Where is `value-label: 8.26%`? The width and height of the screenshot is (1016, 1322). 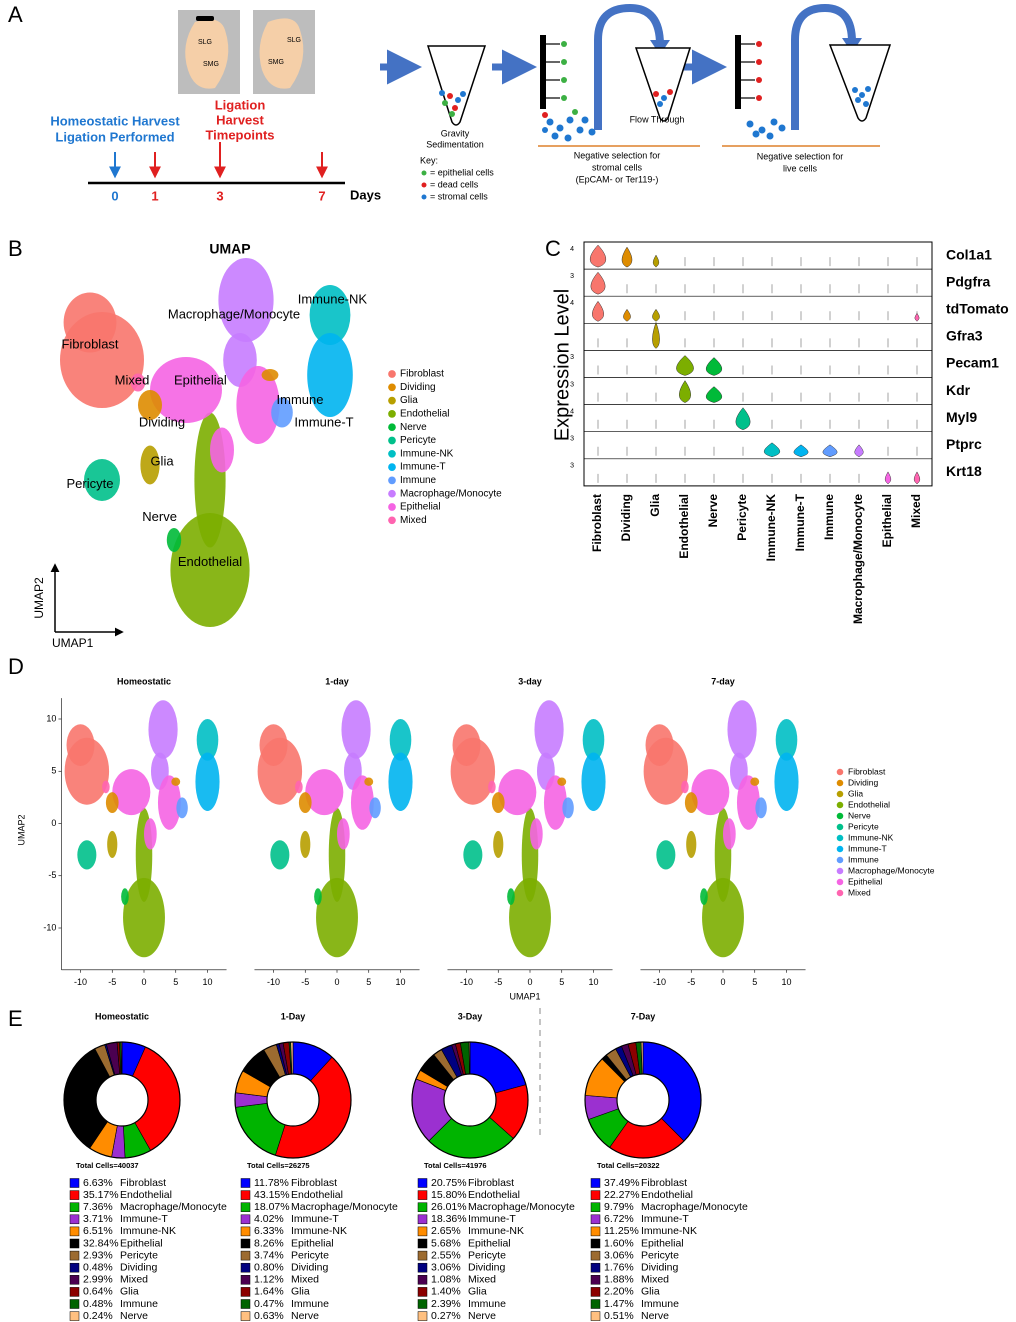 value-label: 8.26% is located at coordinates (269, 1243).